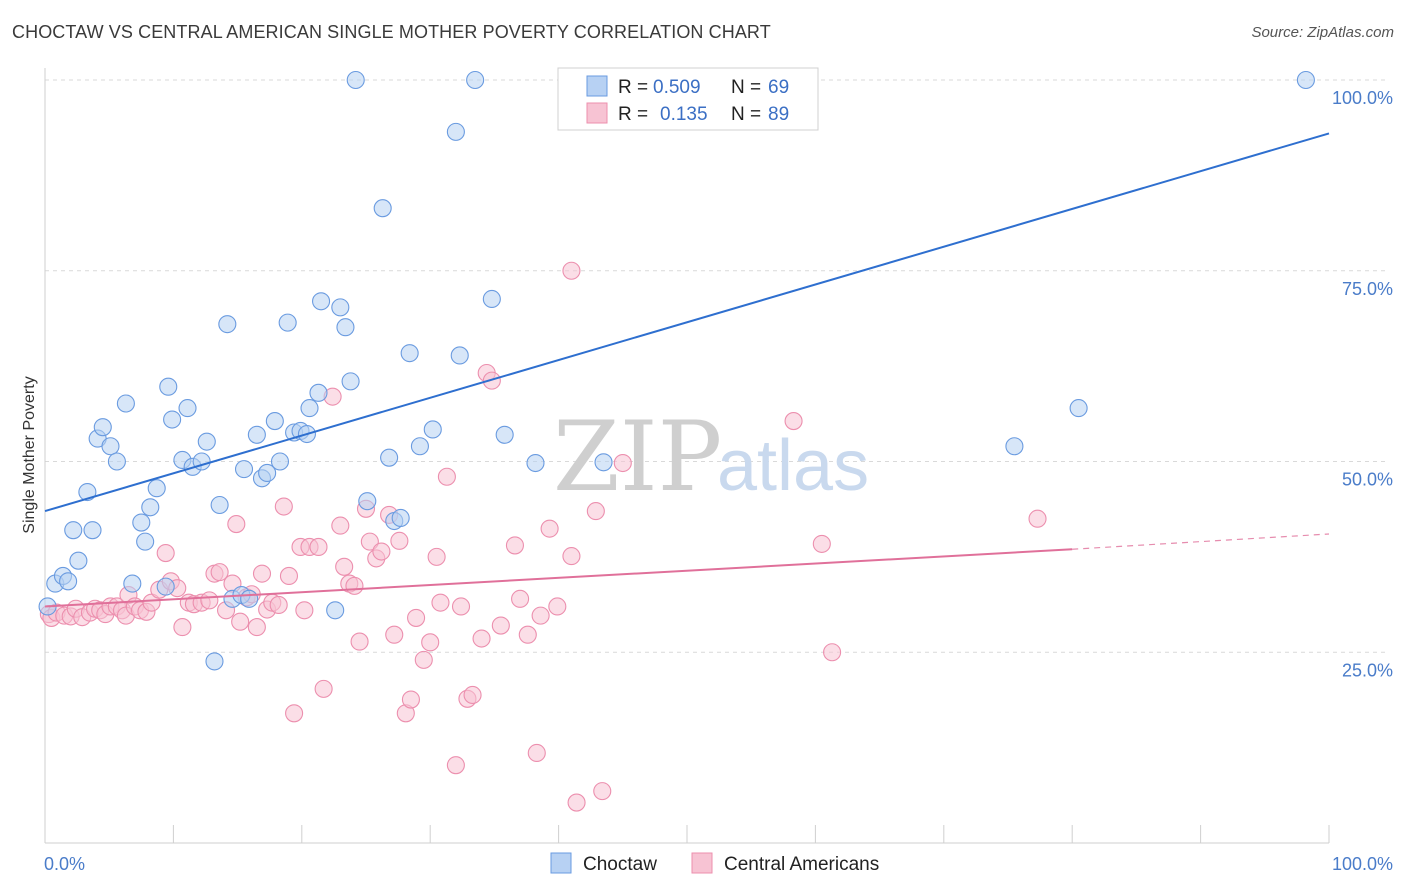 Image resolution: width=1406 pixels, height=892 pixels. What do you see at coordinates (633, 114) in the screenshot?
I see `legend-r-label-central: R =` at bounding box center [633, 114].